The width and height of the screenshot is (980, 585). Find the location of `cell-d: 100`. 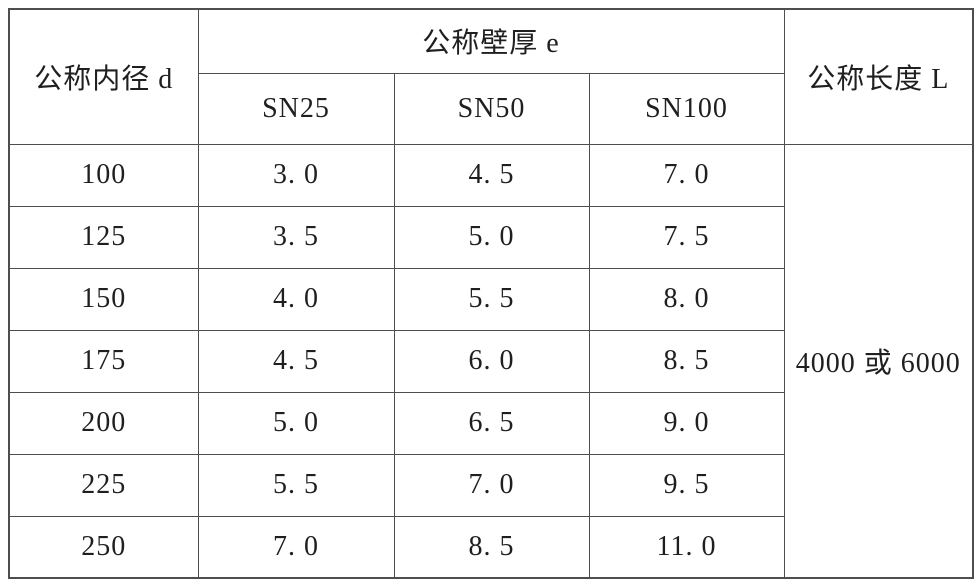

cell-d: 100 is located at coordinates (103, 175).